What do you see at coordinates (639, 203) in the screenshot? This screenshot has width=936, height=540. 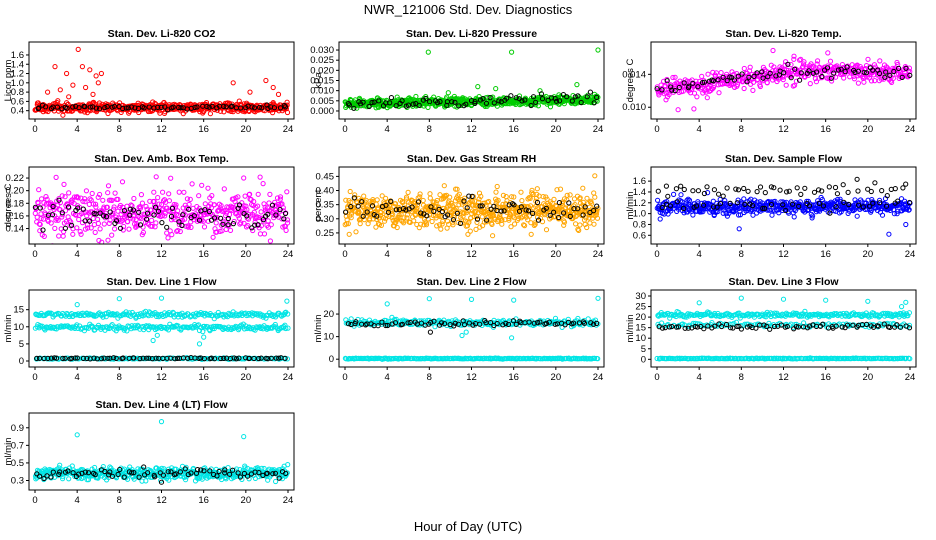 I see `y-tick-label: 1.2` at bounding box center [639, 203].